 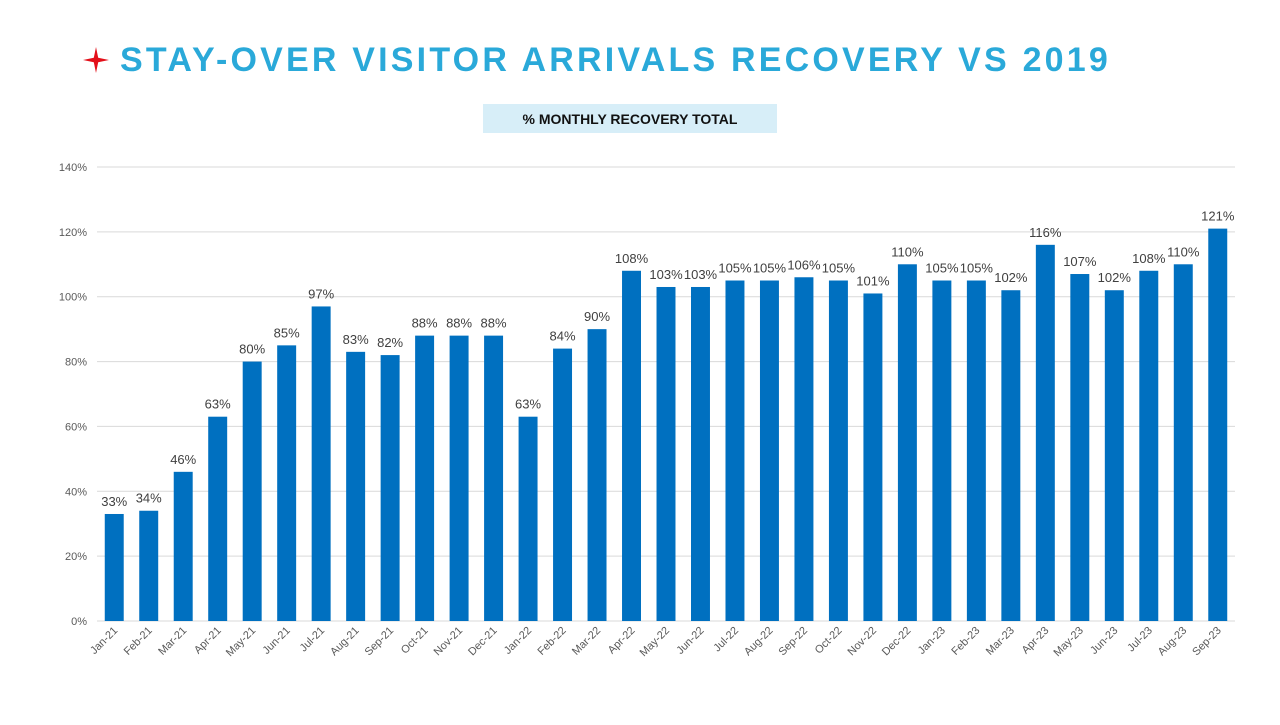 What do you see at coordinates (96, 60) in the screenshot?
I see `red-star-icon` at bounding box center [96, 60].